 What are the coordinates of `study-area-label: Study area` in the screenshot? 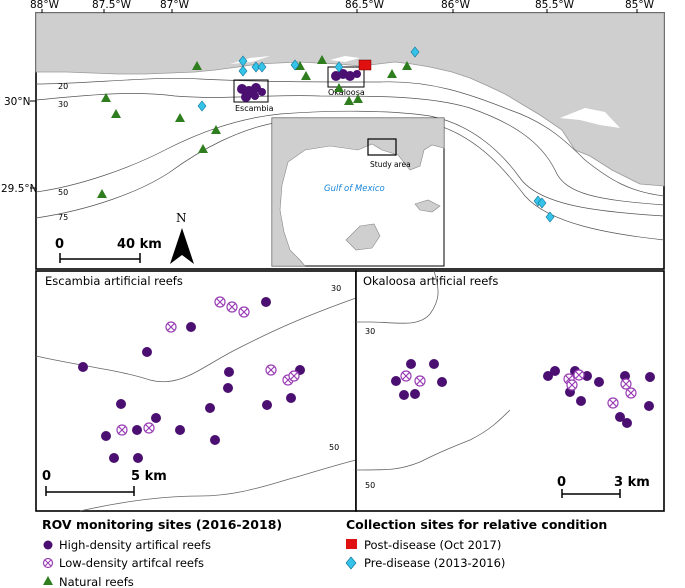 It's located at (390, 164).